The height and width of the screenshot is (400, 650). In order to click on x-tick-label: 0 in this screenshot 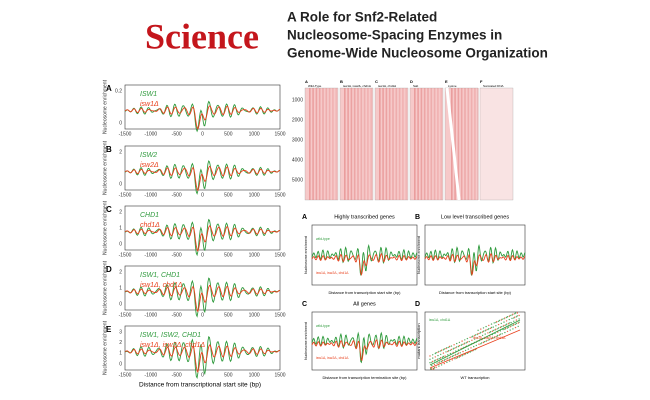, I will do `click(202, 134)`.